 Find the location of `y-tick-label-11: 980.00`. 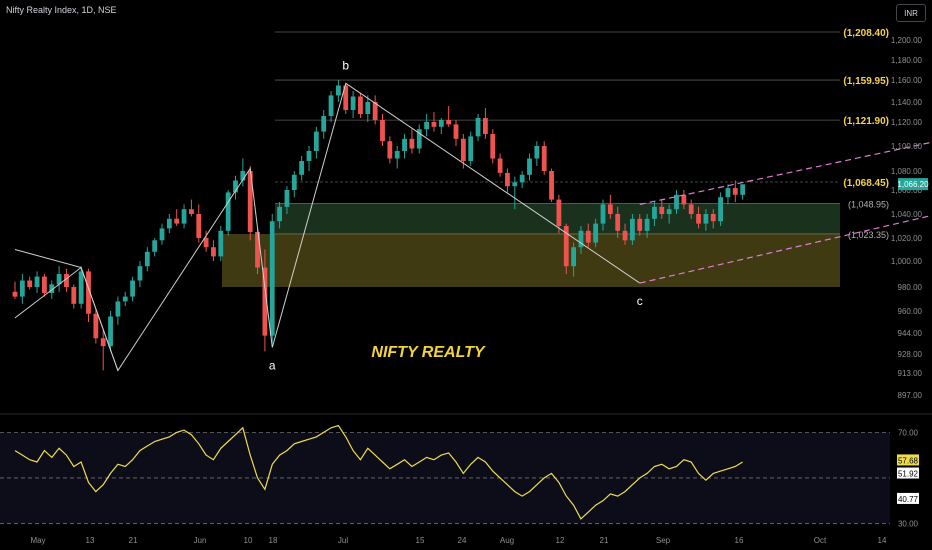

y-tick-label-11: 980.00 is located at coordinates (910, 287).